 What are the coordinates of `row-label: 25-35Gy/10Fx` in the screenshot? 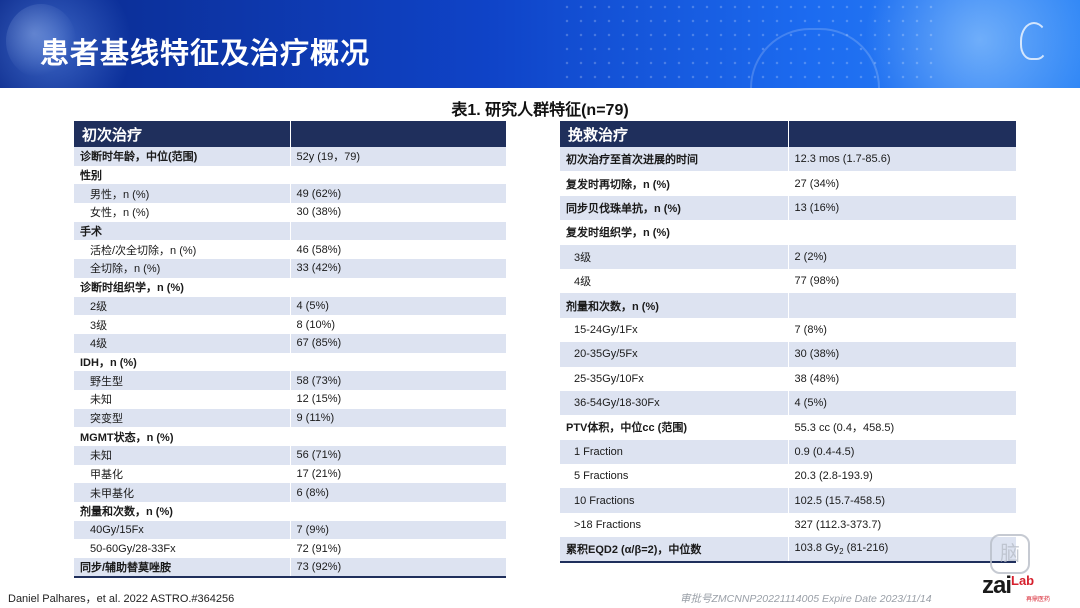 It's located at (609, 378).